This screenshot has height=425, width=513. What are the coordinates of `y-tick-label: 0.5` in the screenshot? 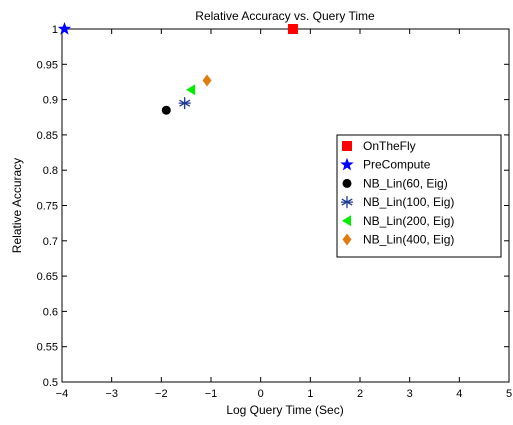 It's located at (50, 383).